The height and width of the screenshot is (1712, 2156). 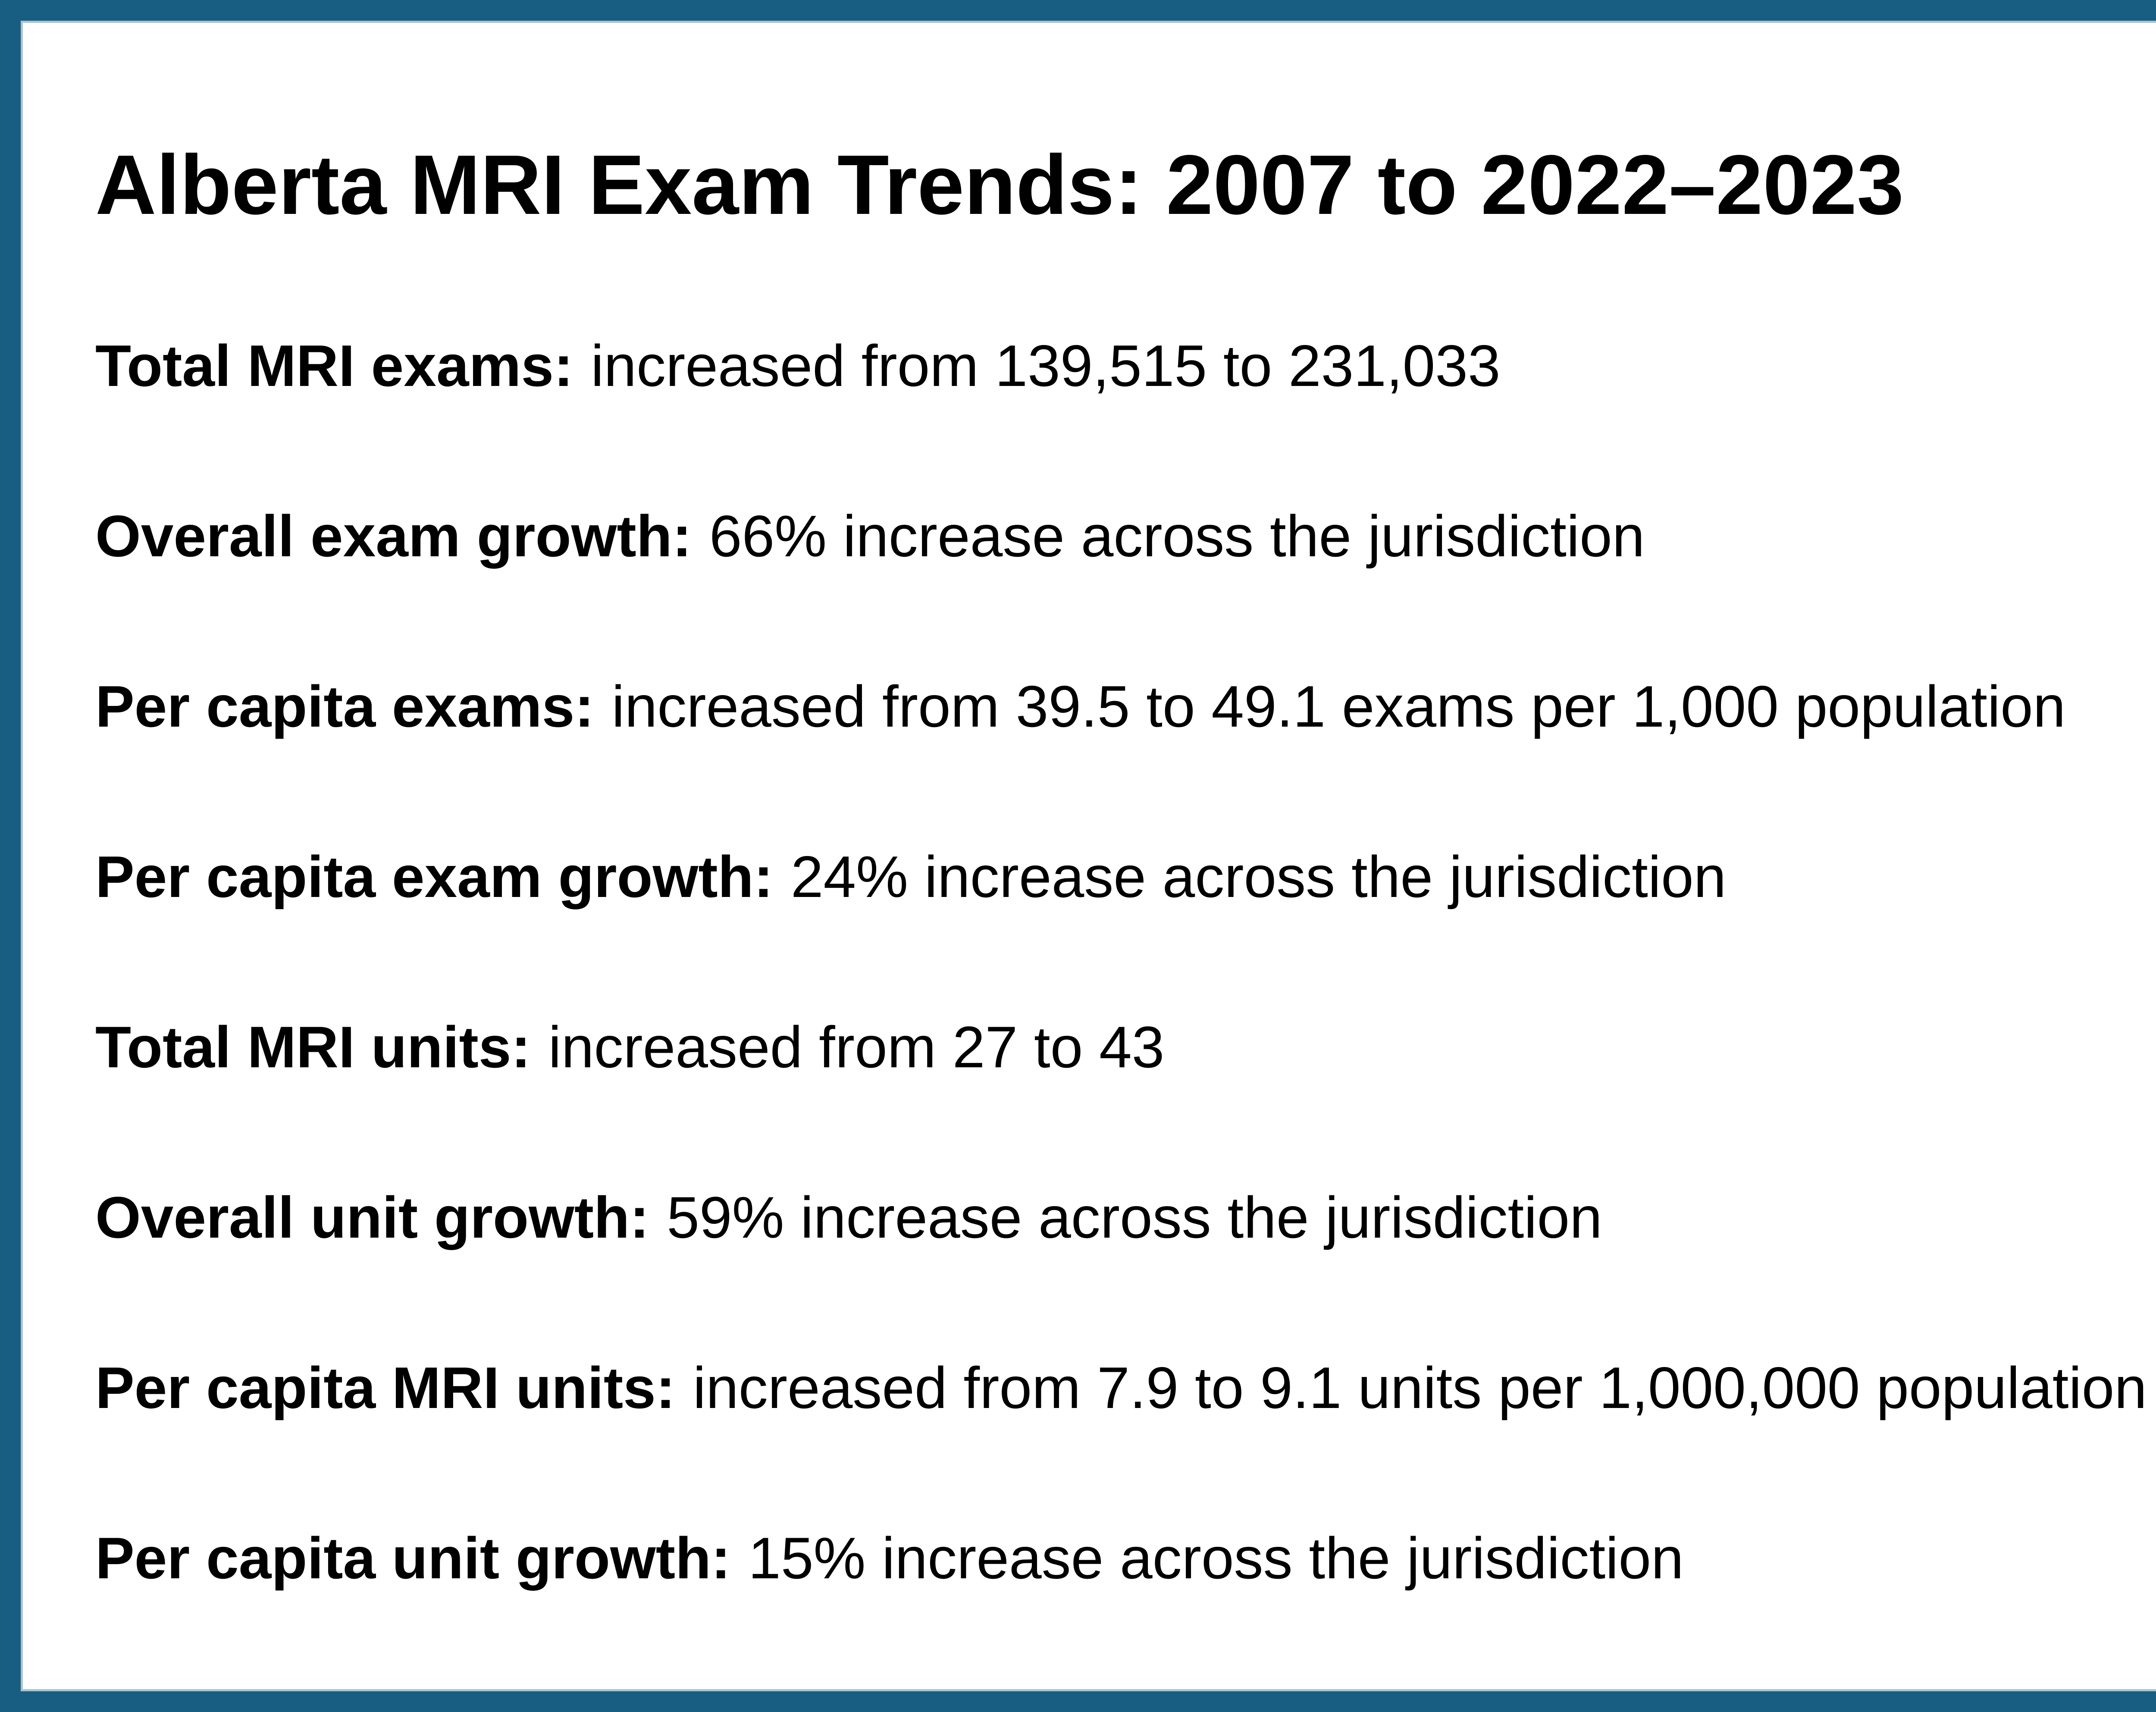 What do you see at coordinates (1216, 1558) in the screenshot?
I see `stat-value: 15% increase across the jurisdiction` at bounding box center [1216, 1558].